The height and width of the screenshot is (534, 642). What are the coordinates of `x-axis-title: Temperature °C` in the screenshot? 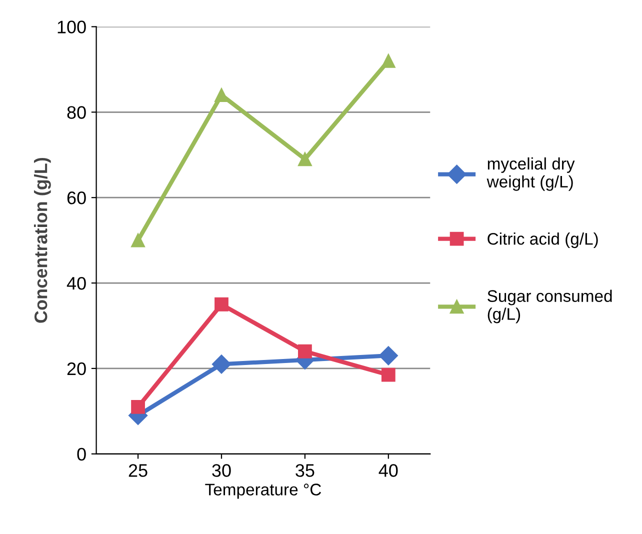 It's located at (263, 491).